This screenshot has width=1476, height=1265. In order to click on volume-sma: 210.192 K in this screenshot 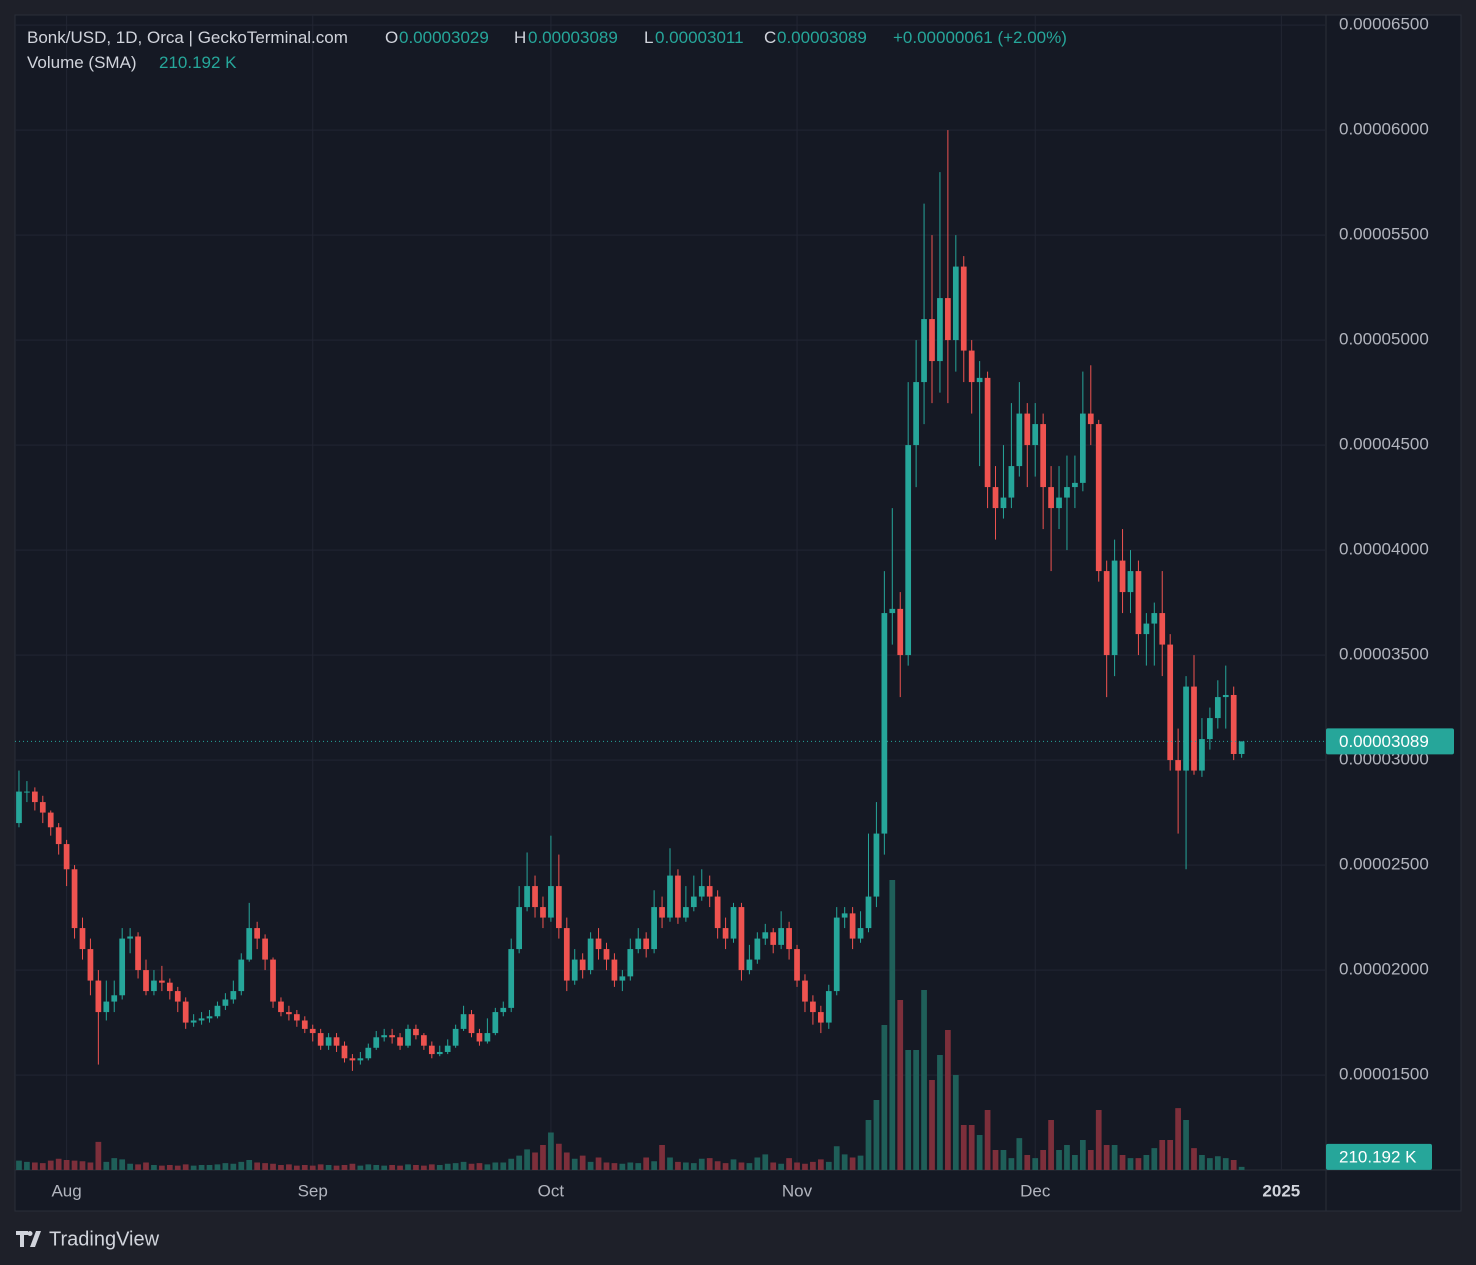, I will do `click(198, 62)`.